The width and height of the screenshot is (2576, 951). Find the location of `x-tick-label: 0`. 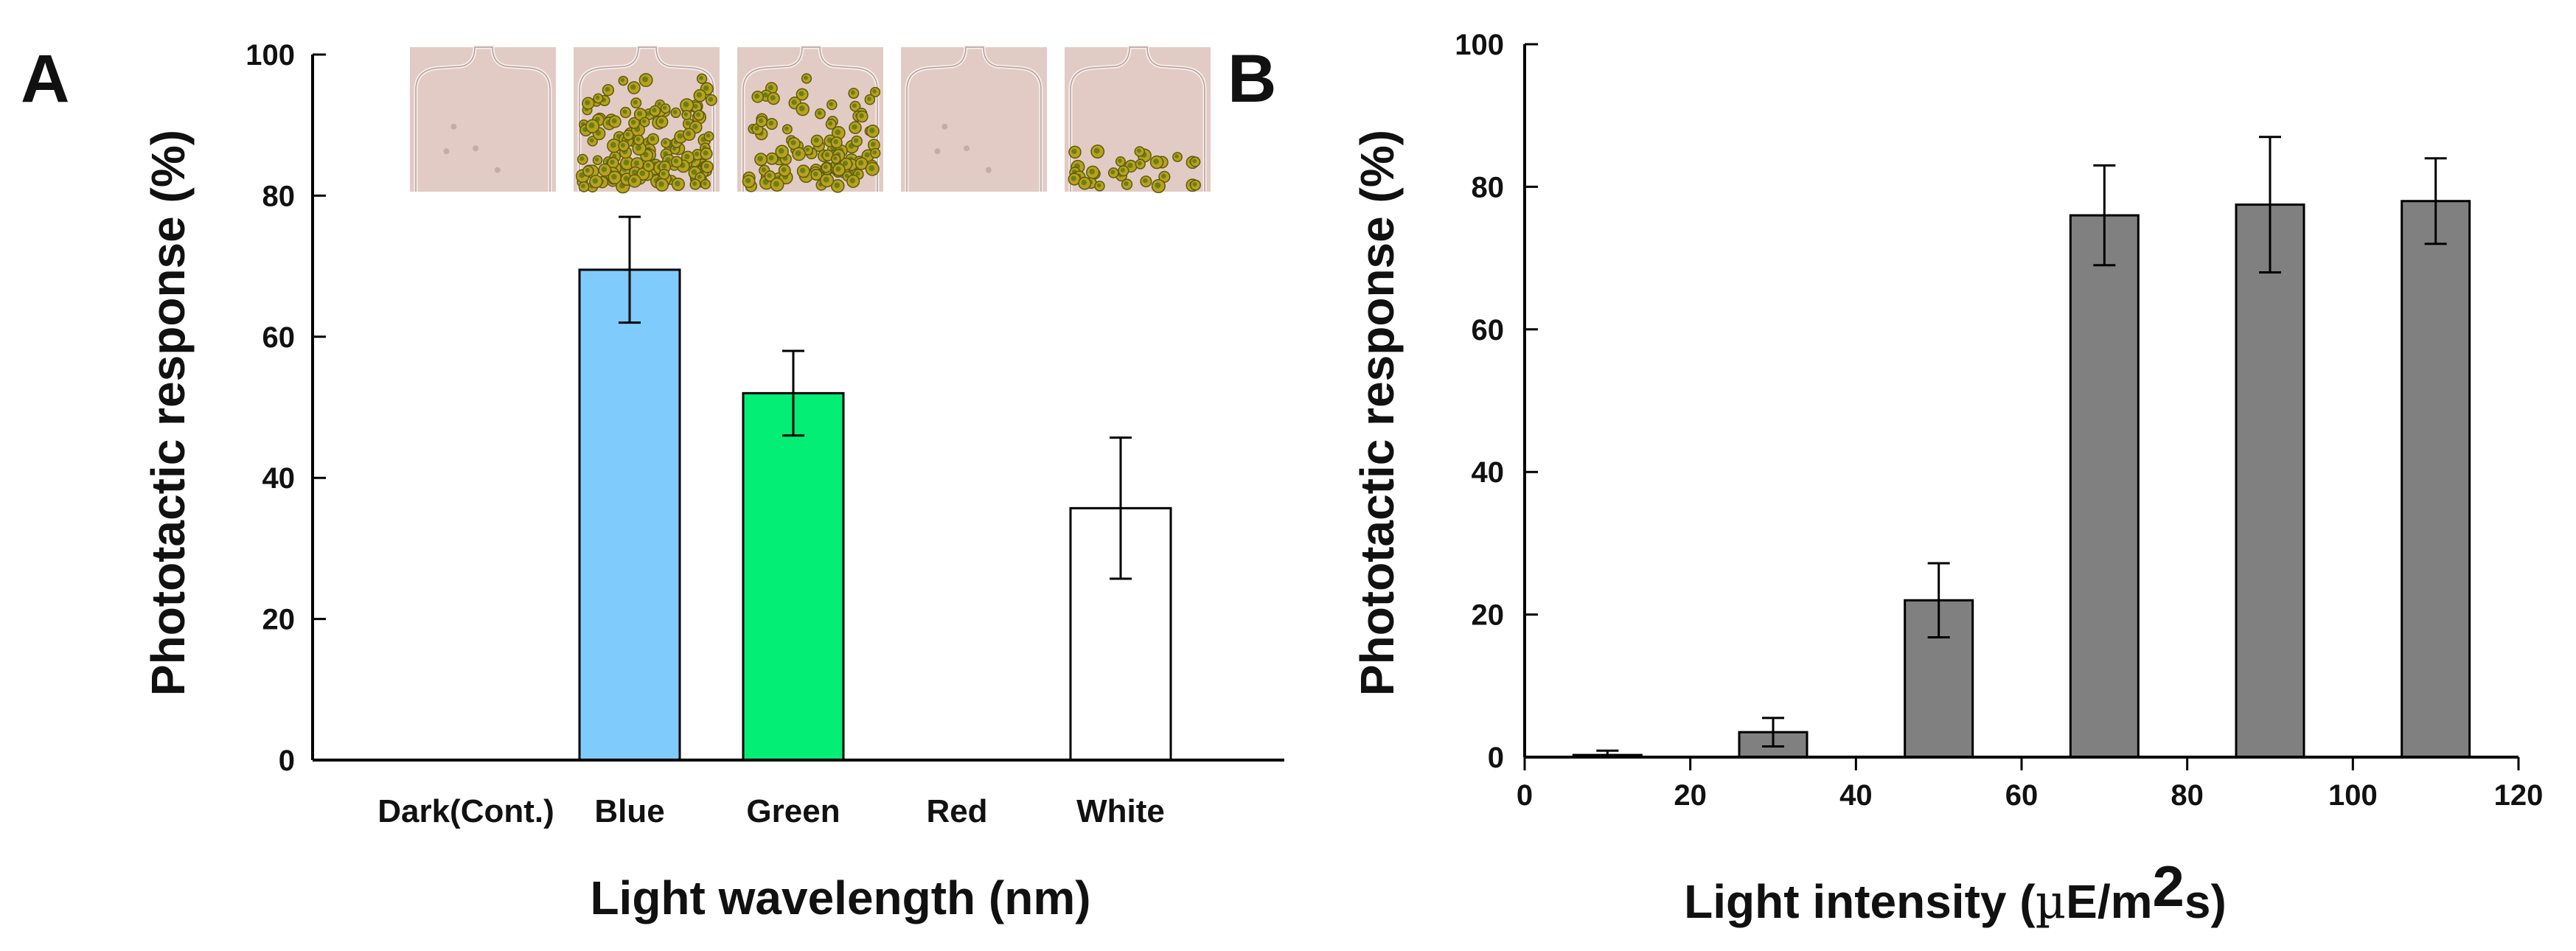

x-tick-label: 0 is located at coordinates (1525, 795).